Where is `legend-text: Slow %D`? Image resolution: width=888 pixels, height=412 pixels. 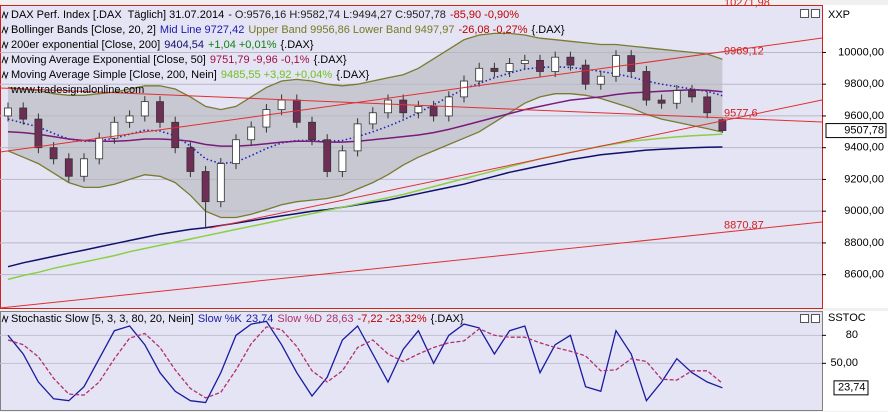 legend-text: Slow %D is located at coordinates (299, 319).